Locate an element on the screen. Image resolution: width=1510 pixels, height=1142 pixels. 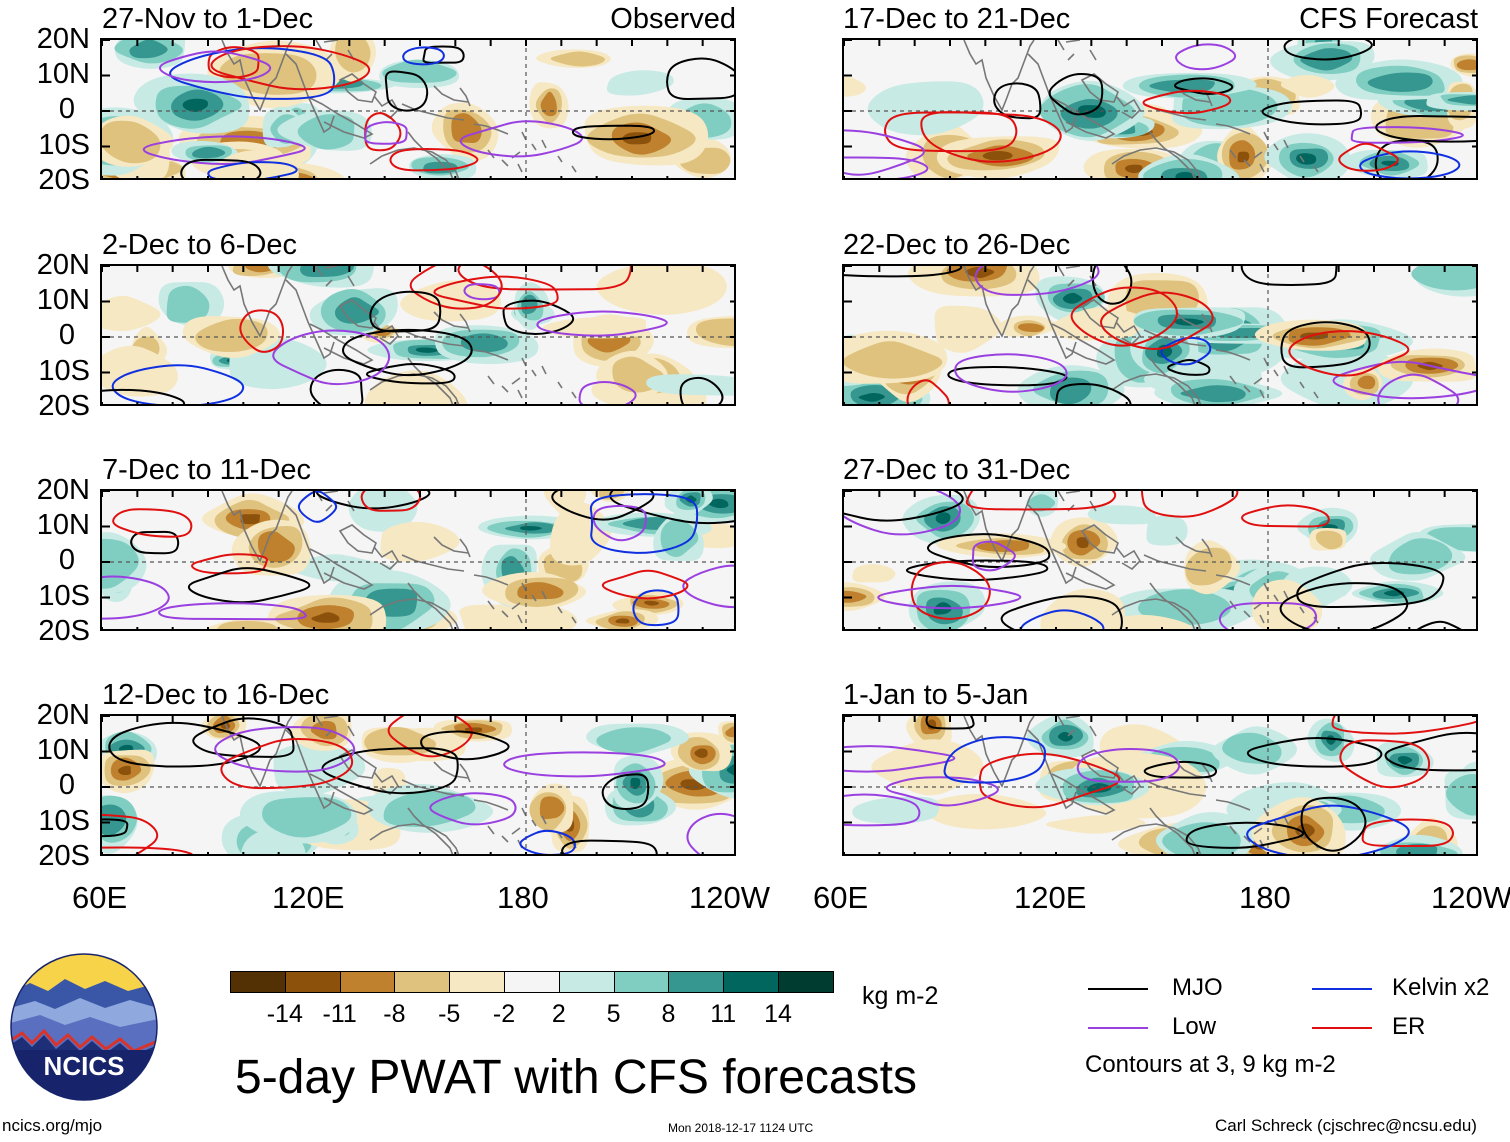
panel-title-forecast-4: 1-Jan to 5-Jan is located at coordinates (936, 695).